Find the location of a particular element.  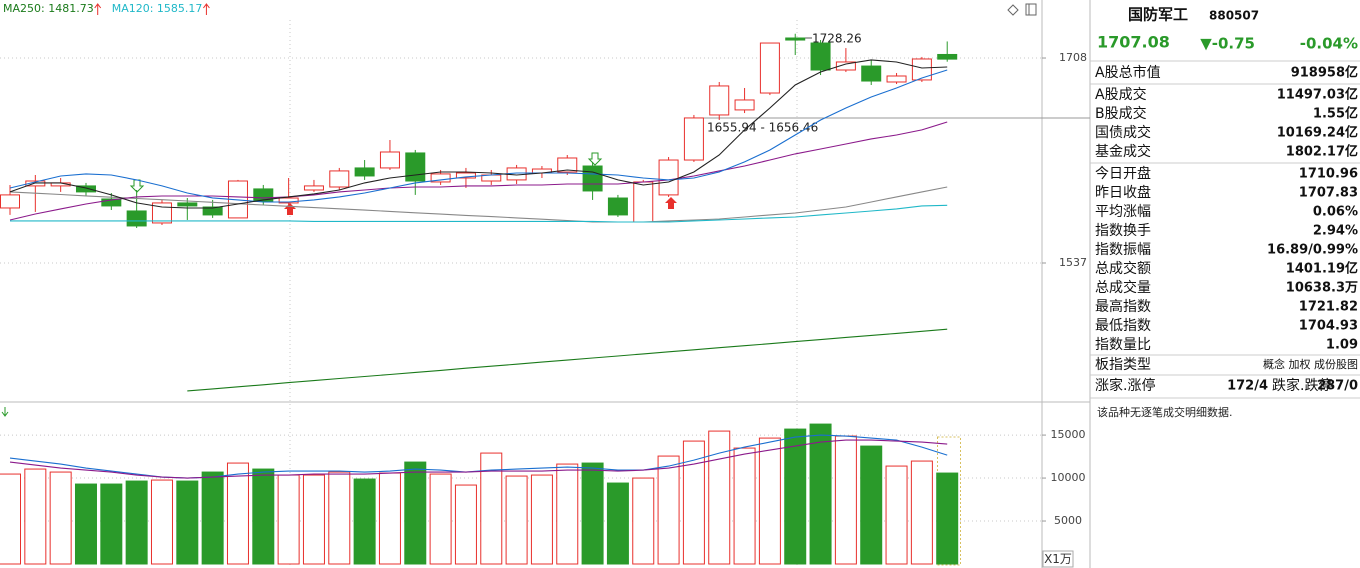

y-tick-label: 10000 is located at coordinates (1068, 477).